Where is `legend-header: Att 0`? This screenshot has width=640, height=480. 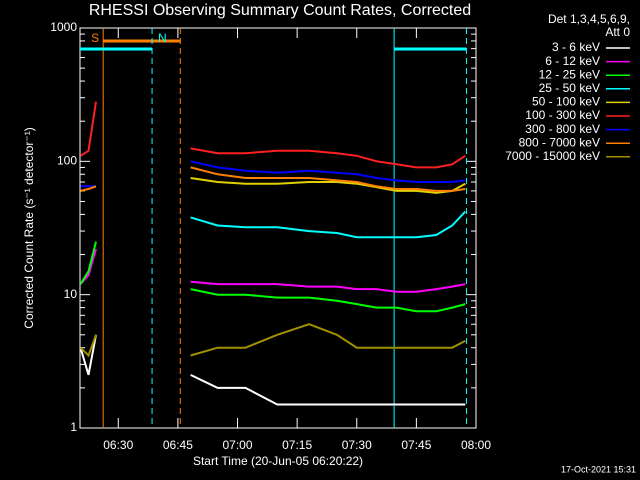
legend-header: Att 0 is located at coordinates (617, 32).